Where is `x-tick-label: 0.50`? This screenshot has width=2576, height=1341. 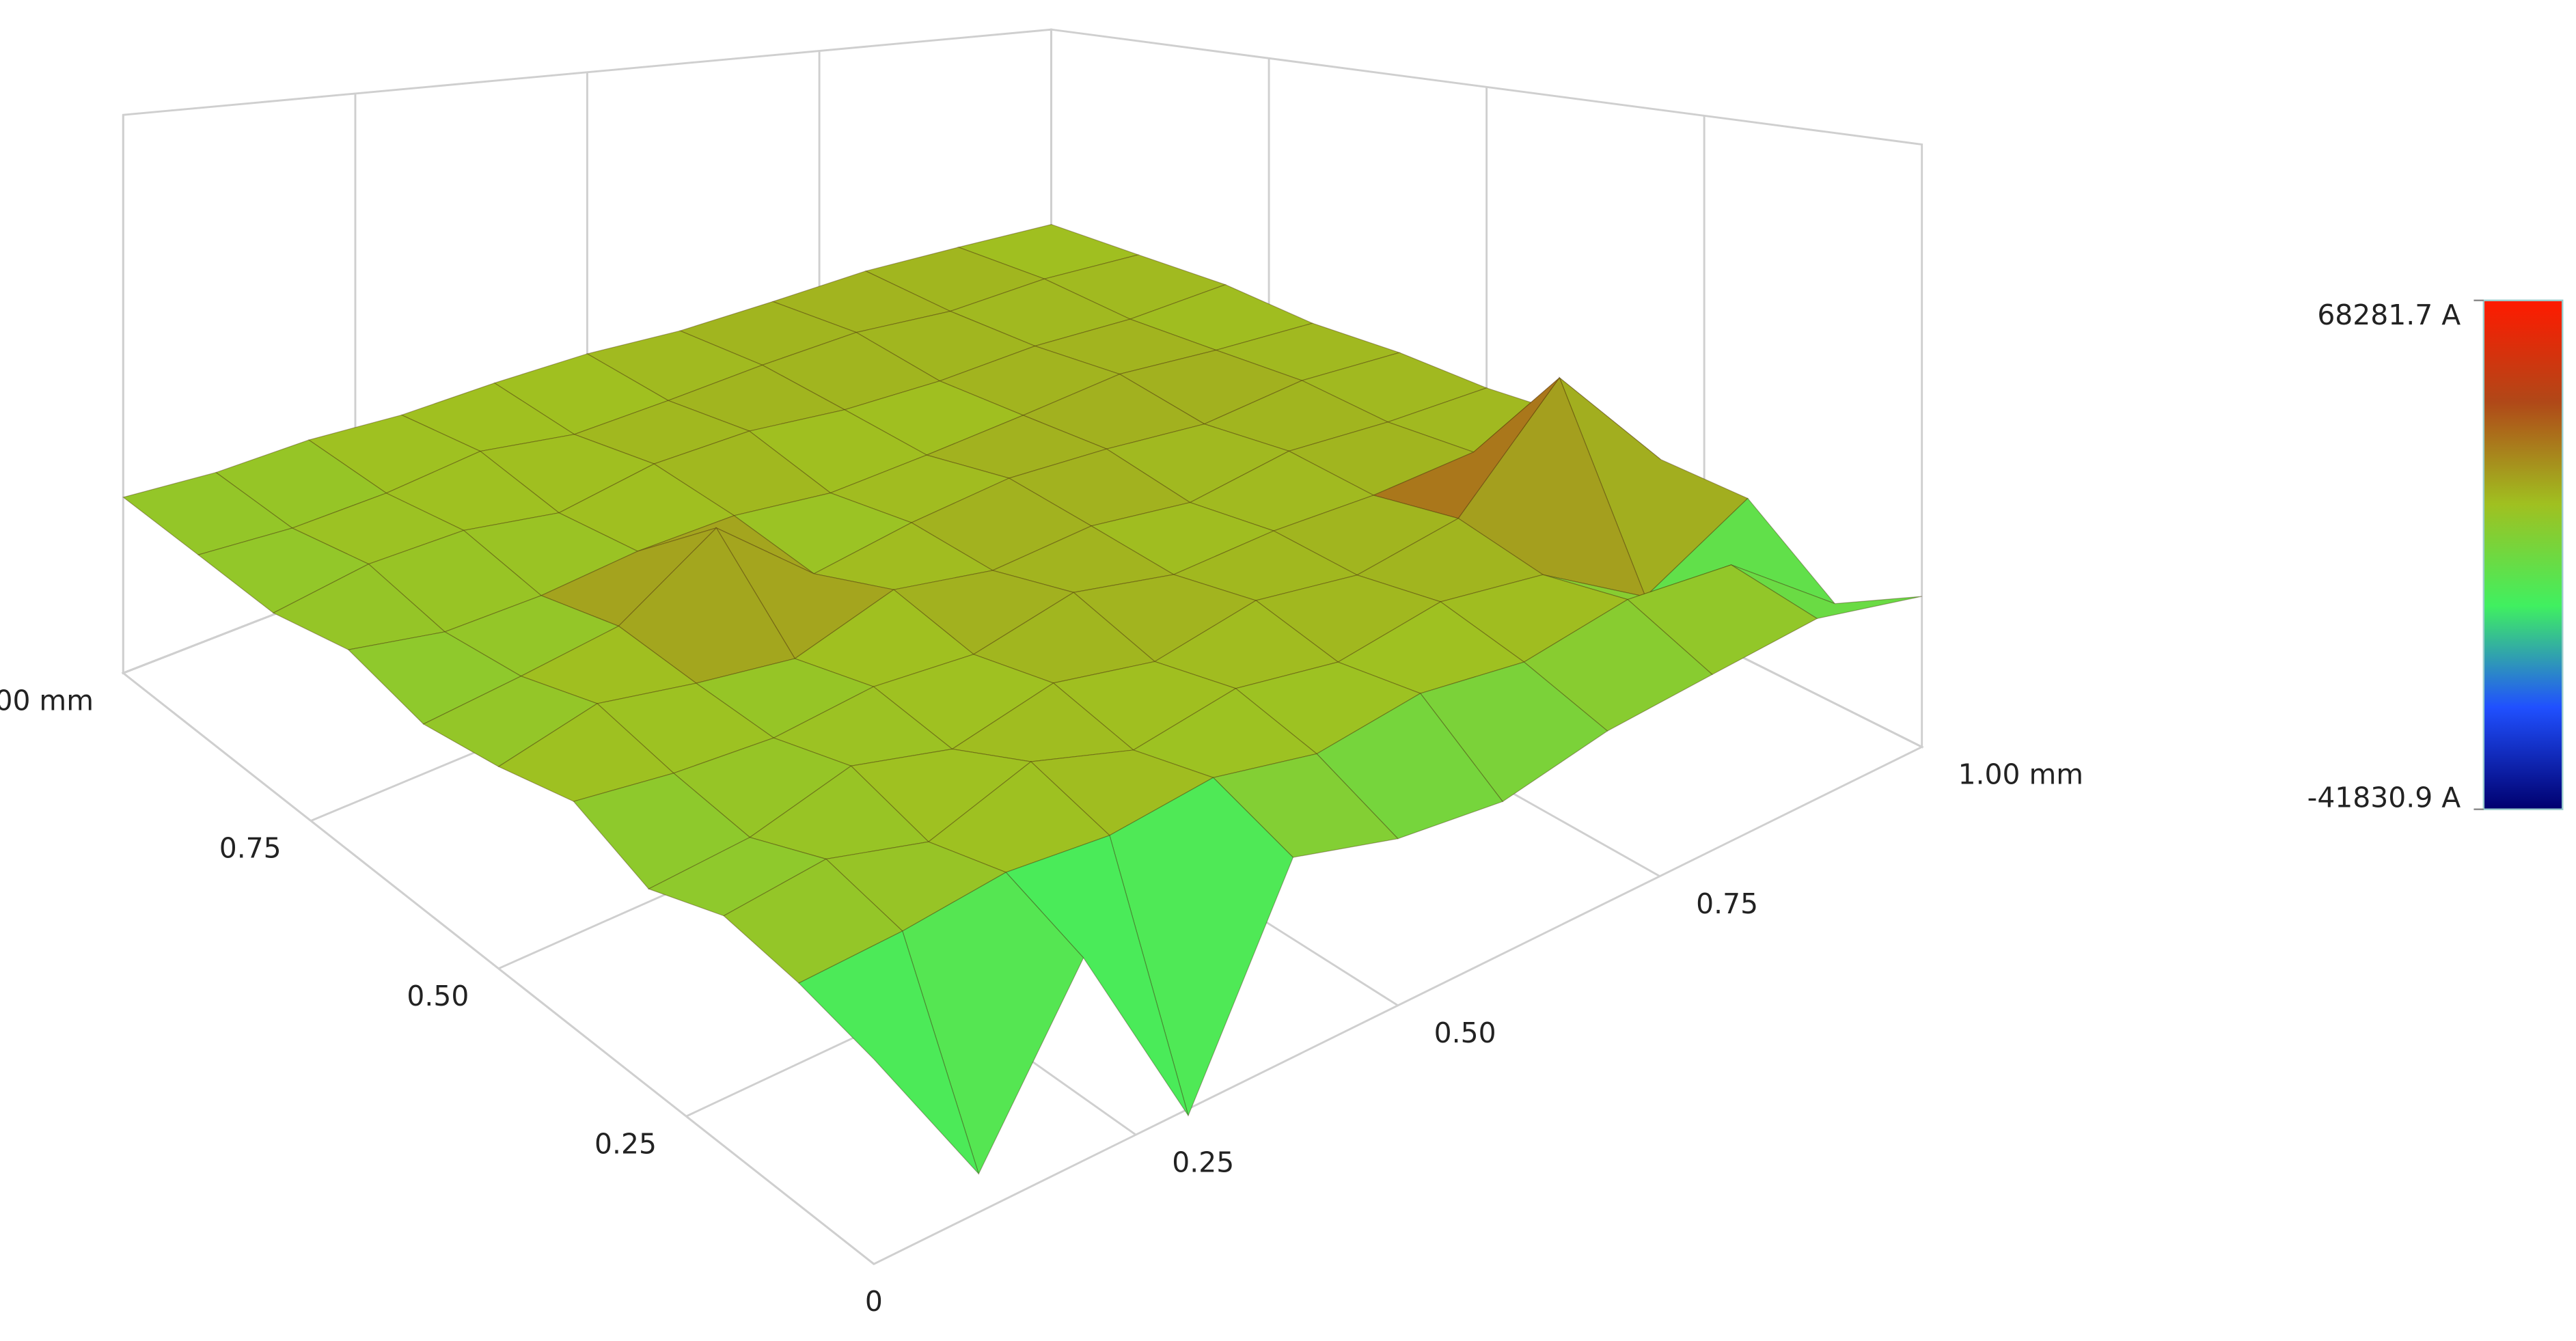 x-tick-label: 0.50 is located at coordinates (1465, 1033).